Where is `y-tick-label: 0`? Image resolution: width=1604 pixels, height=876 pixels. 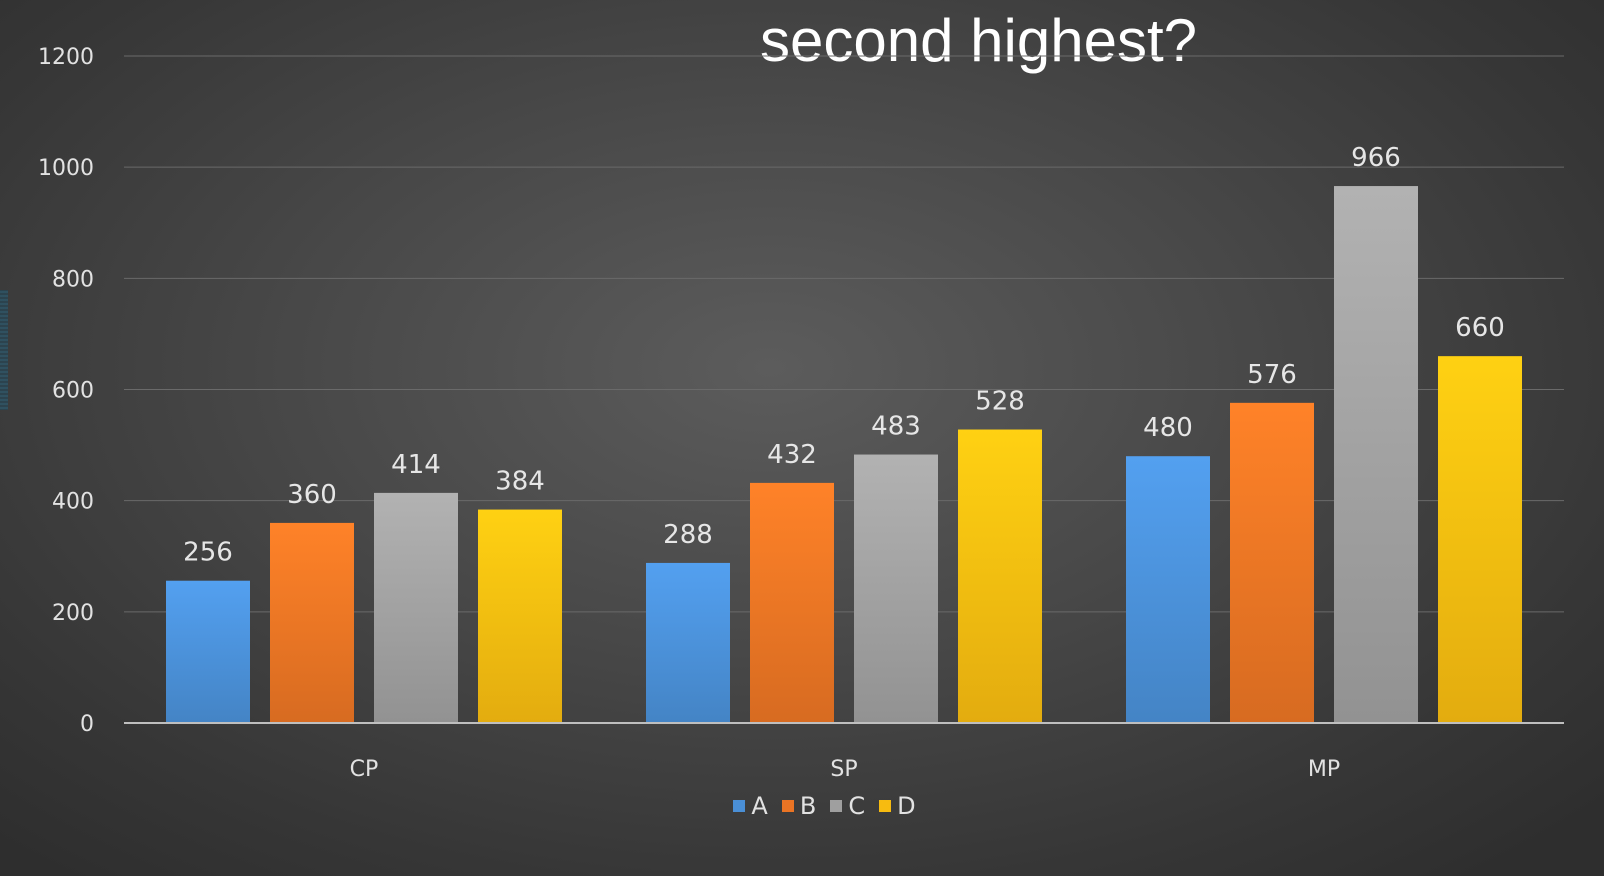
y-tick-label: 0 is located at coordinates (87, 724).